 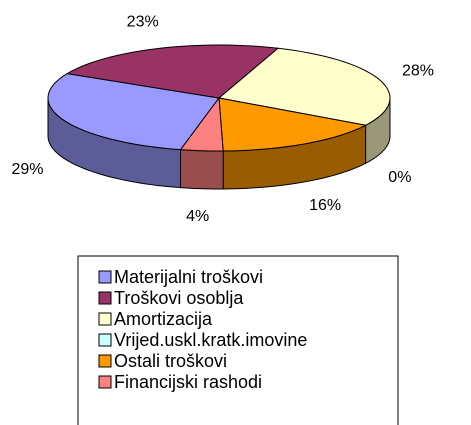 What do you see at coordinates (188, 382) in the screenshot?
I see `legend-label: Financijski rashodi` at bounding box center [188, 382].